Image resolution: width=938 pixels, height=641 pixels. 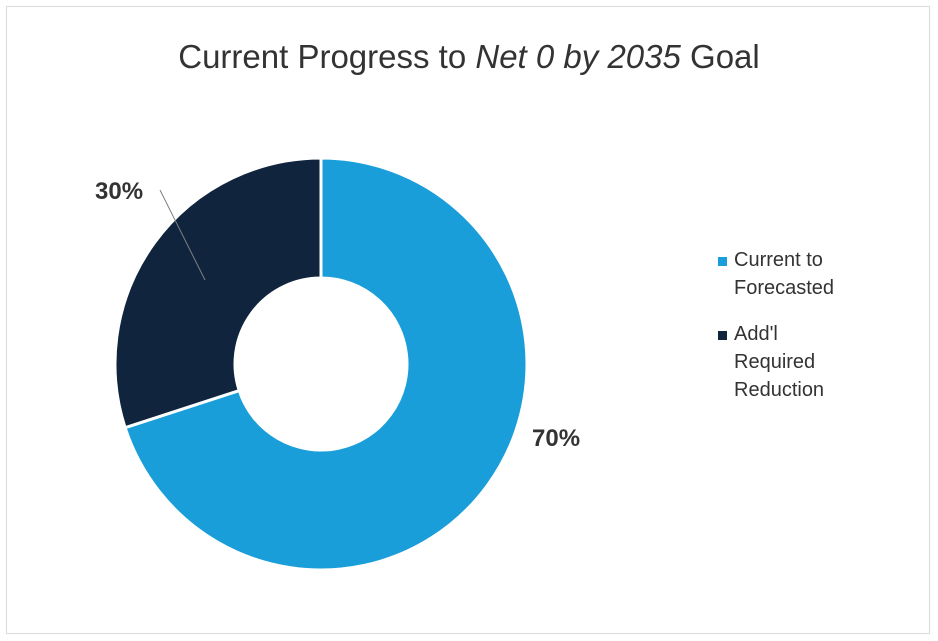 What do you see at coordinates (779, 362) in the screenshot?
I see `legend-label: Add'l Required Reduction` at bounding box center [779, 362].